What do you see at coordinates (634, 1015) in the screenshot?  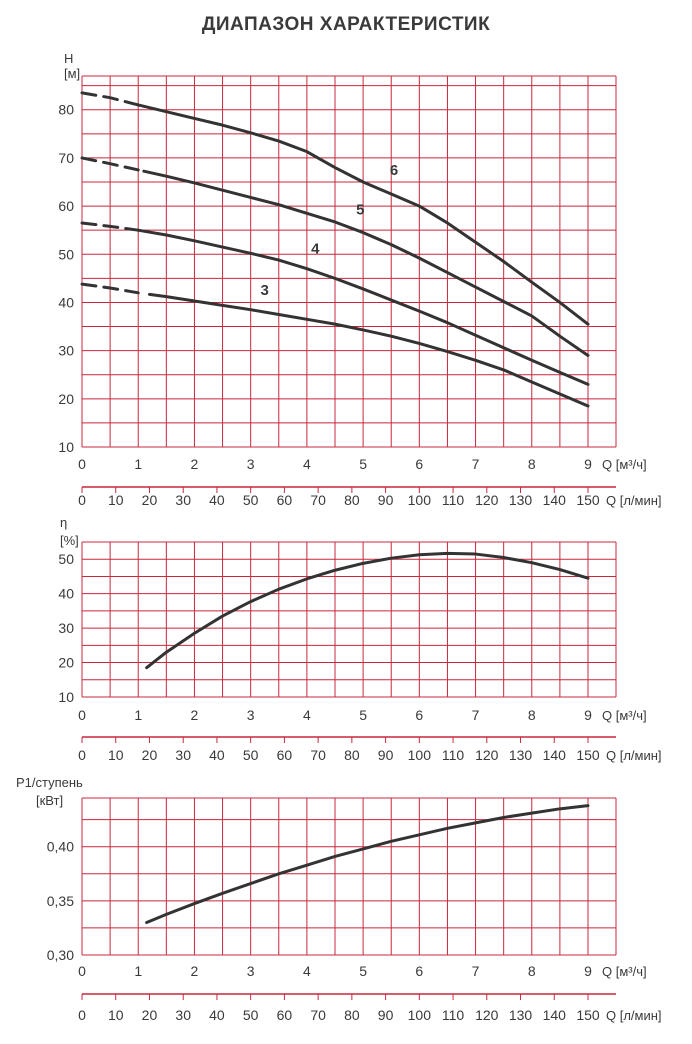 I see `power-x2-label: Q [л/мин]` at bounding box center [634, 1015].